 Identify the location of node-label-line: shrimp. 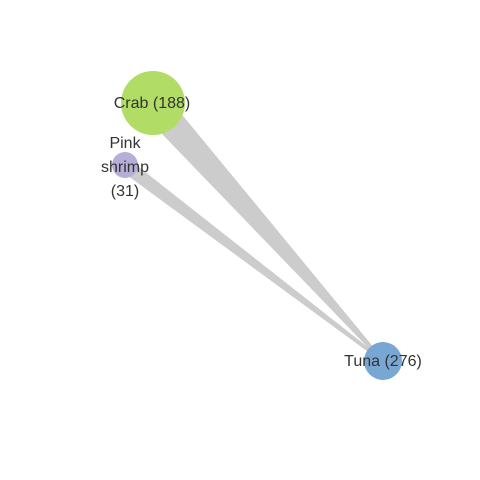
(125, 167).